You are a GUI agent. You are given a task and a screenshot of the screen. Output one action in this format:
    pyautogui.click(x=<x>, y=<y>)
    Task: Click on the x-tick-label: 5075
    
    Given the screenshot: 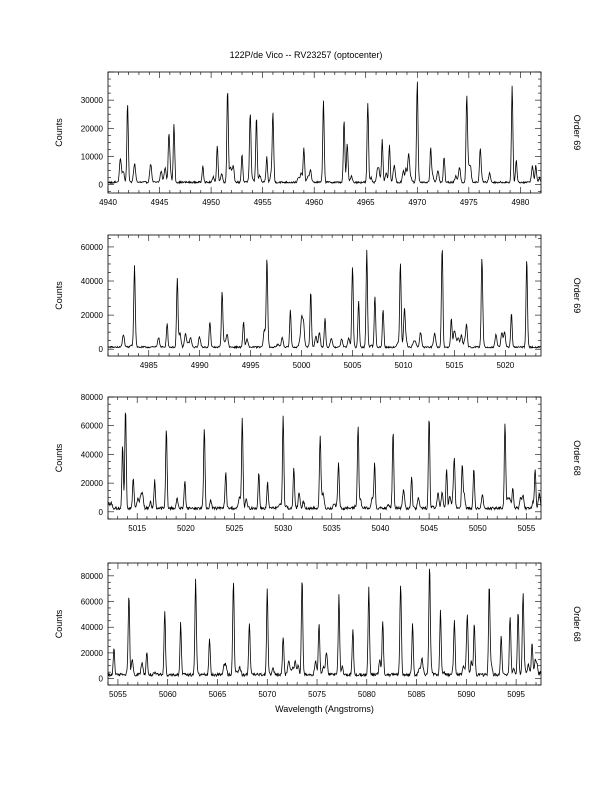 What is the action you would take?
    pyautogui.click(x=317, y=694)
    